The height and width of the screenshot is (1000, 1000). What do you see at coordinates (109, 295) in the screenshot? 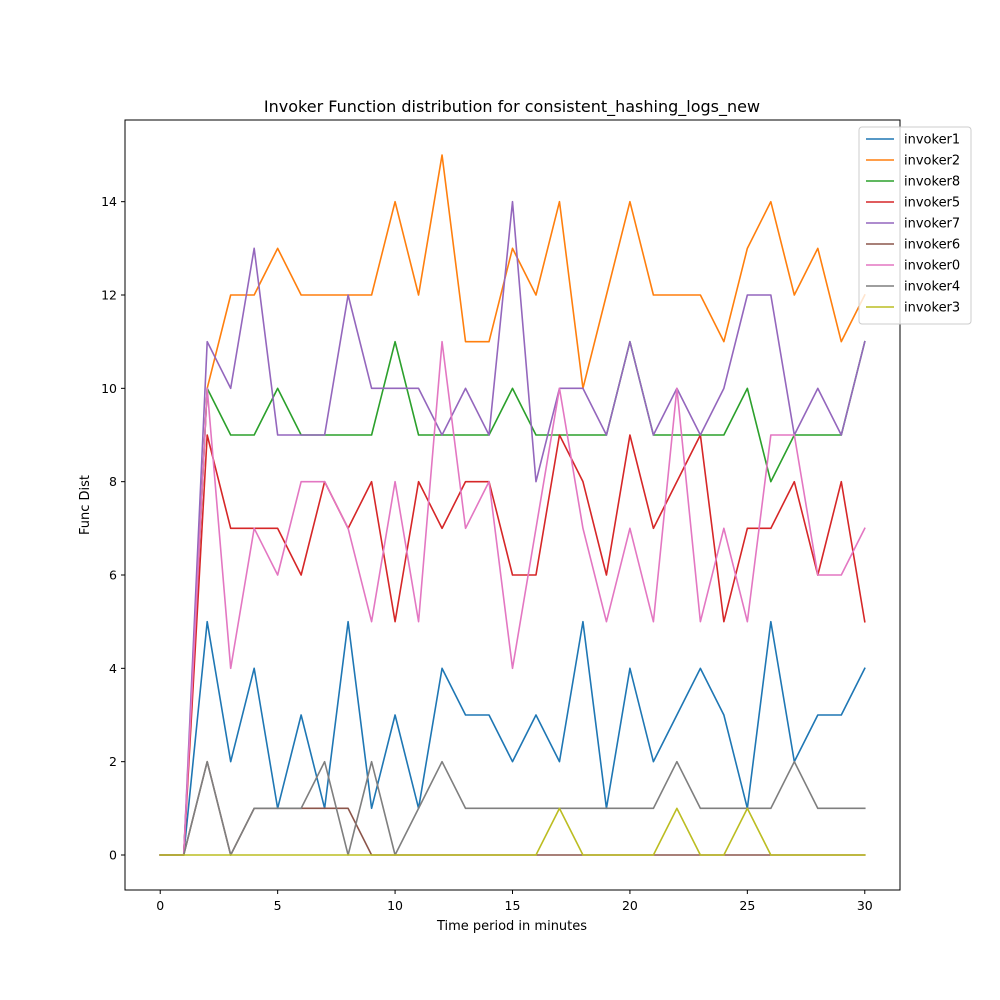
I see `y-tick-label: 12` at bounding box center [109, 295].